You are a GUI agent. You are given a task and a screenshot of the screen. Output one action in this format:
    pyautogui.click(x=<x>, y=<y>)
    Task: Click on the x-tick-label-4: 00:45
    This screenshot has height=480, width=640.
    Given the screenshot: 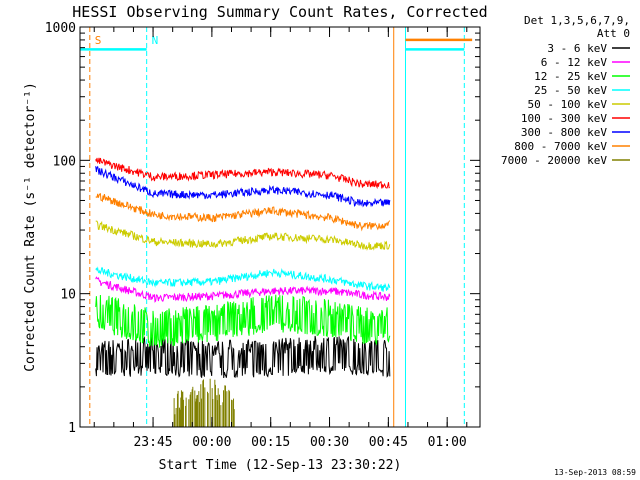 What is the action you would take?
    pyautogui.click(x=388, y=442)
    